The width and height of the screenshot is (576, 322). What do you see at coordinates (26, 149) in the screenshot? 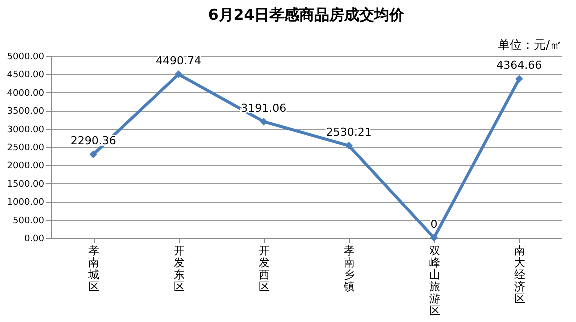
I see `y-tick-label: 2500.00` at bounding box center [26, 149].